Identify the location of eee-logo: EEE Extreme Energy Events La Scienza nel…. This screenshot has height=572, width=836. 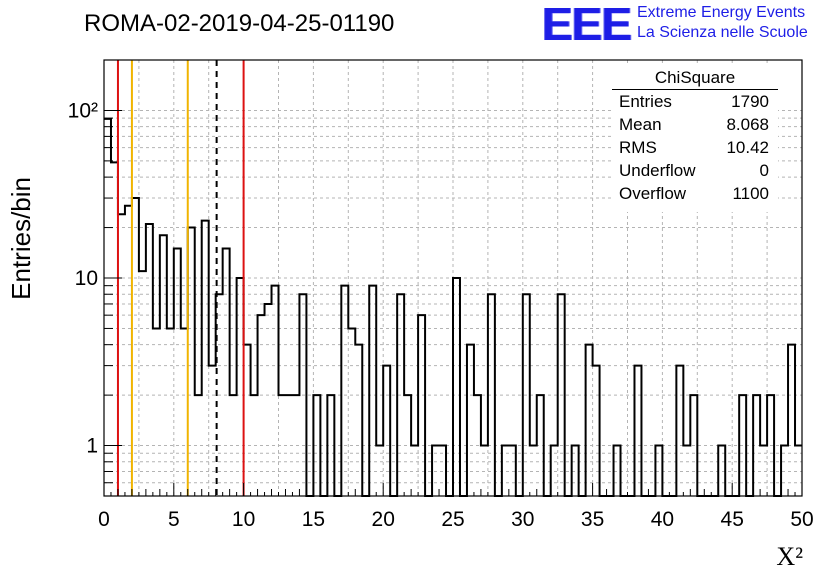
(687, 25).